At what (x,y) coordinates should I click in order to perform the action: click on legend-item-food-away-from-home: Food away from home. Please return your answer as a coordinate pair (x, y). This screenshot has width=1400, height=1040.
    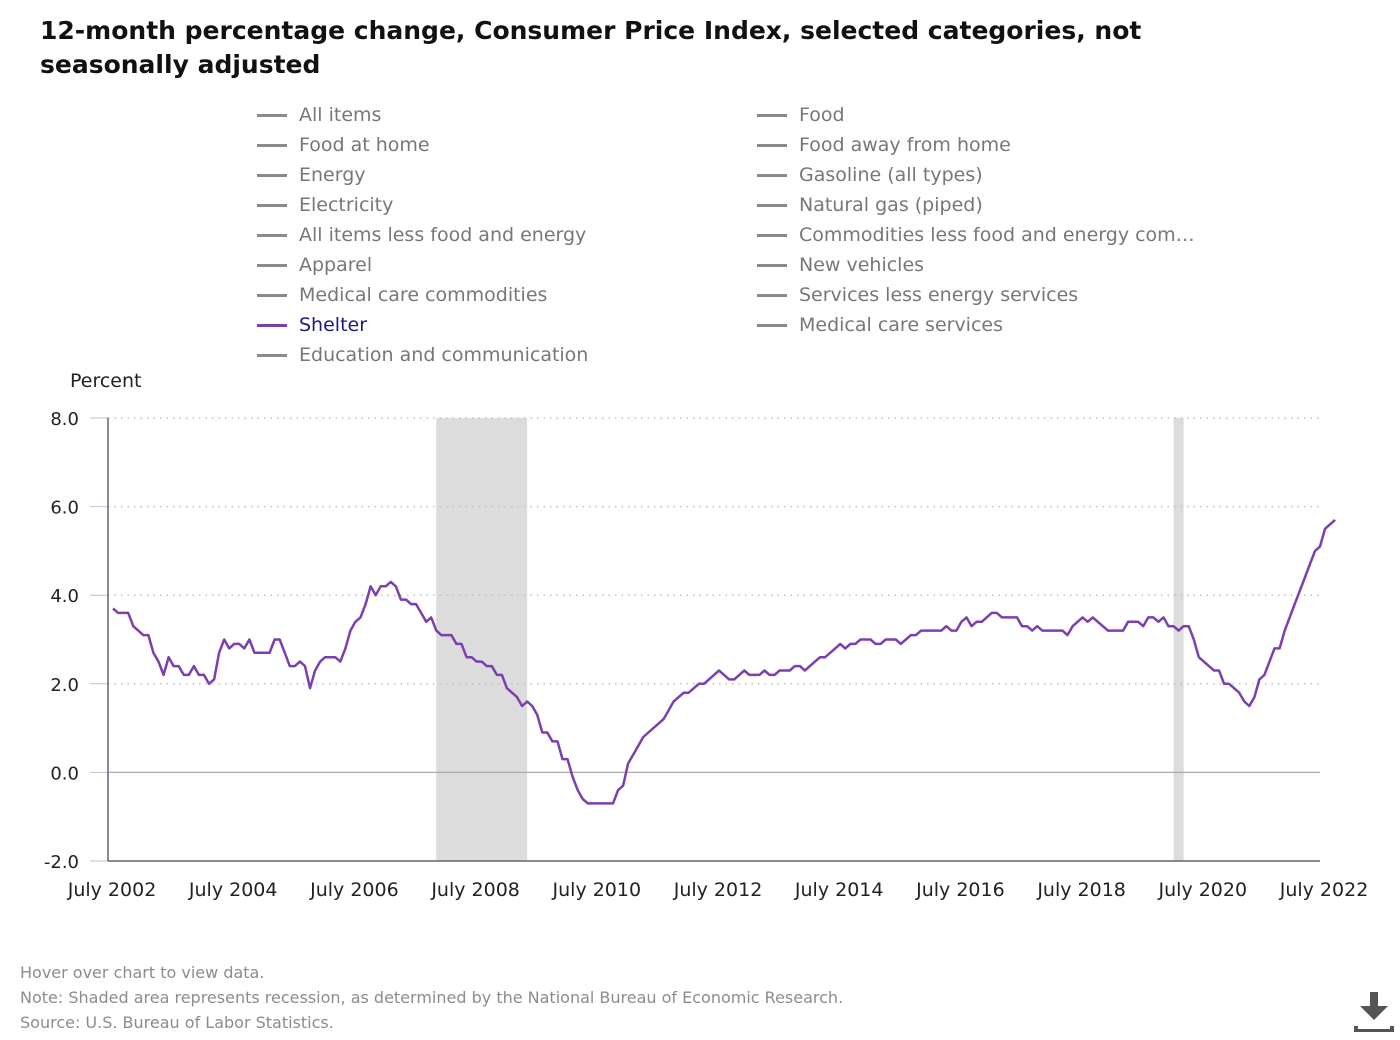
    Looking at the image, I should click on (884, 145).